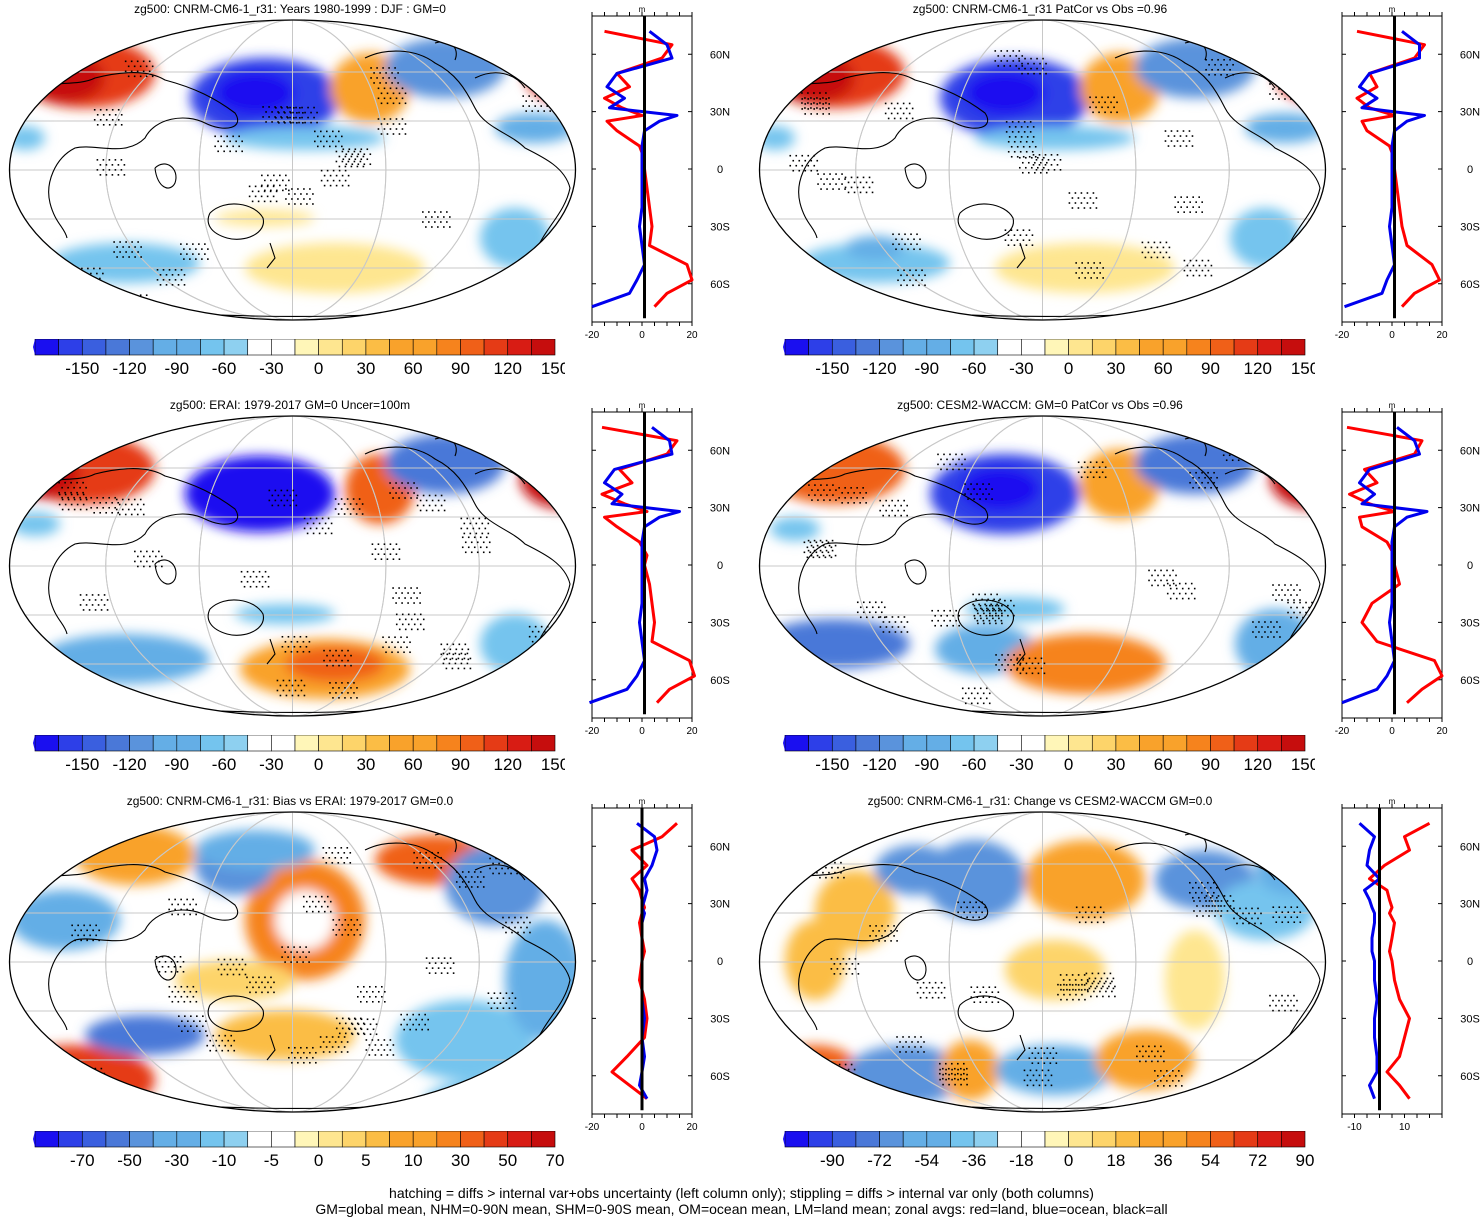 The height and width of the screenshot is (1218, 1483). I want to click on colorbar-tick-label: -18, so click(1021, 1160).